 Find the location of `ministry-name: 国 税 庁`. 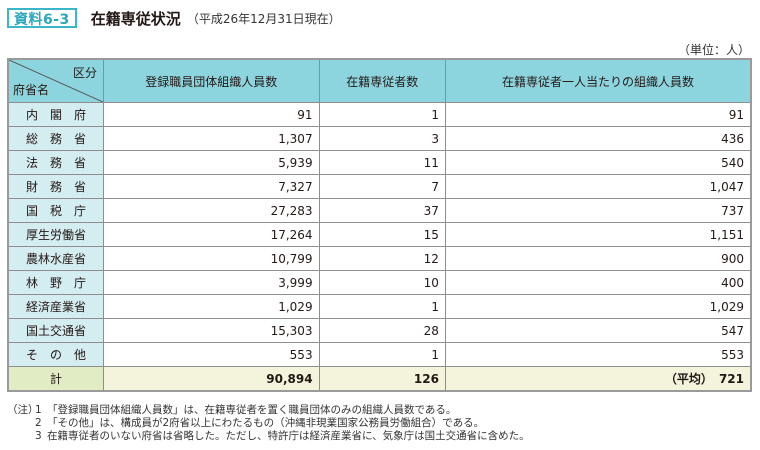

ministry-name: 国 税 庁 is located at coordinates (55, 210).